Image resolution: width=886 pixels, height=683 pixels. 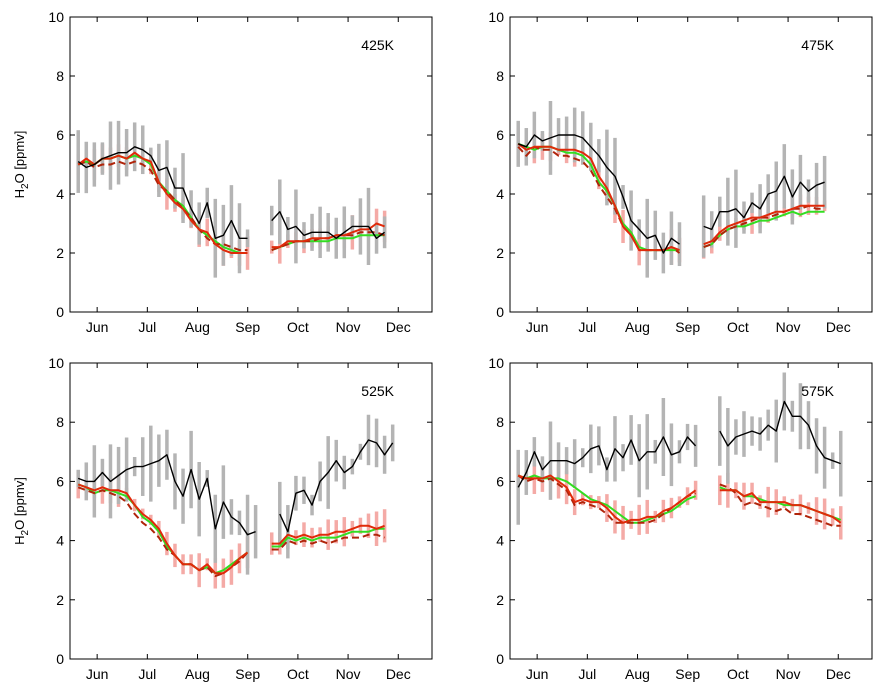 What do you see at coordinates (817, 45) in the screenshot?
I see `panel-label: 475K` at bounding box center [817, 45].